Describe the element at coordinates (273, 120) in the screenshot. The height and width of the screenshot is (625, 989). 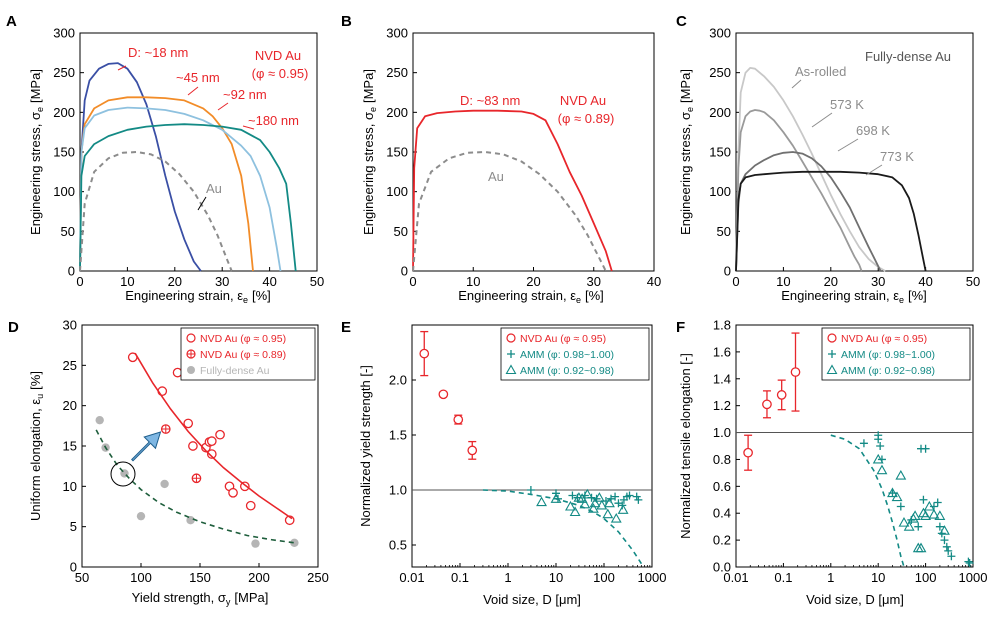
I see `label-180nm: ~180 nm` at that location.